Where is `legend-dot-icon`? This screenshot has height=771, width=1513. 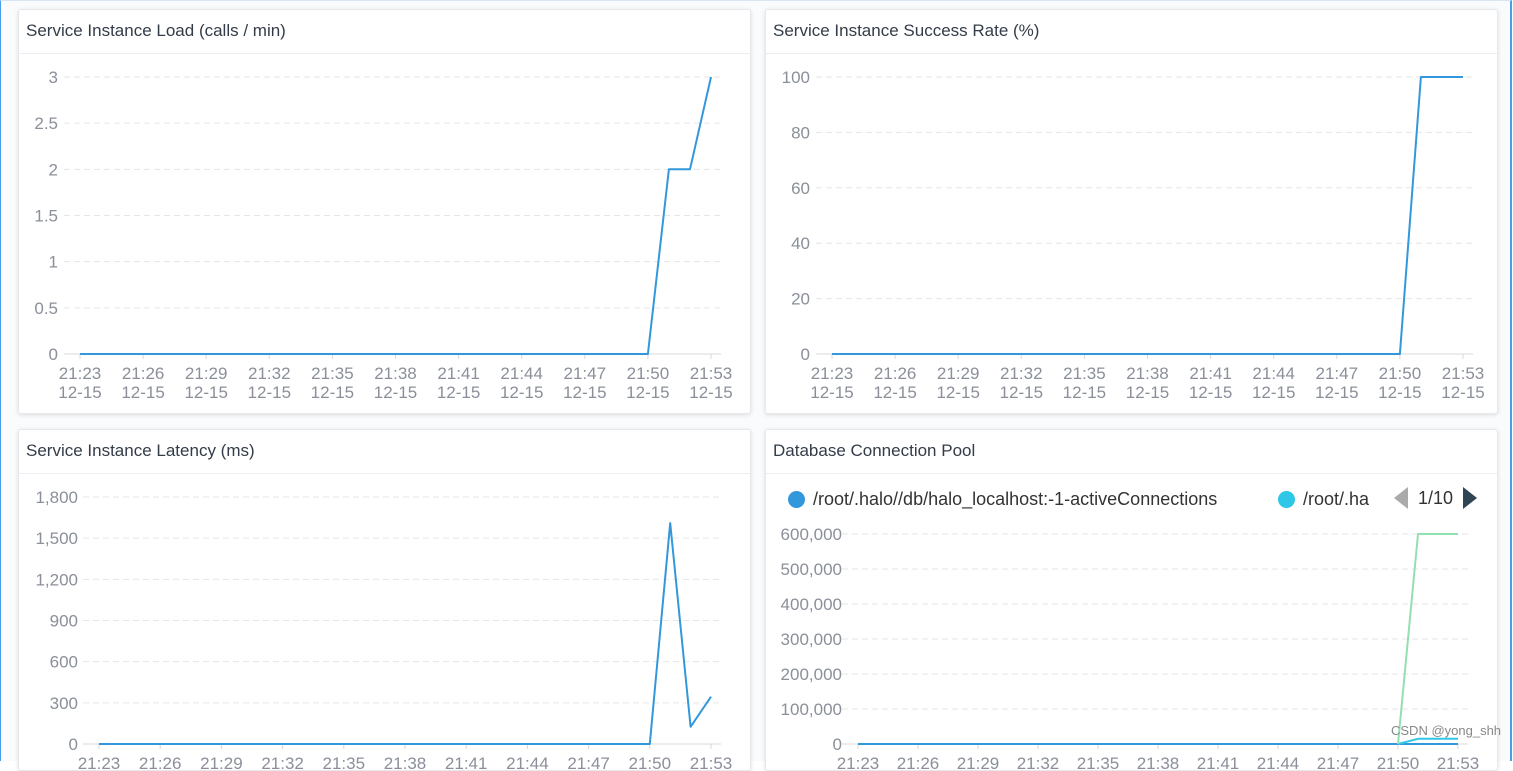 legend-dot-icon is located at coordinates (1286, 499).